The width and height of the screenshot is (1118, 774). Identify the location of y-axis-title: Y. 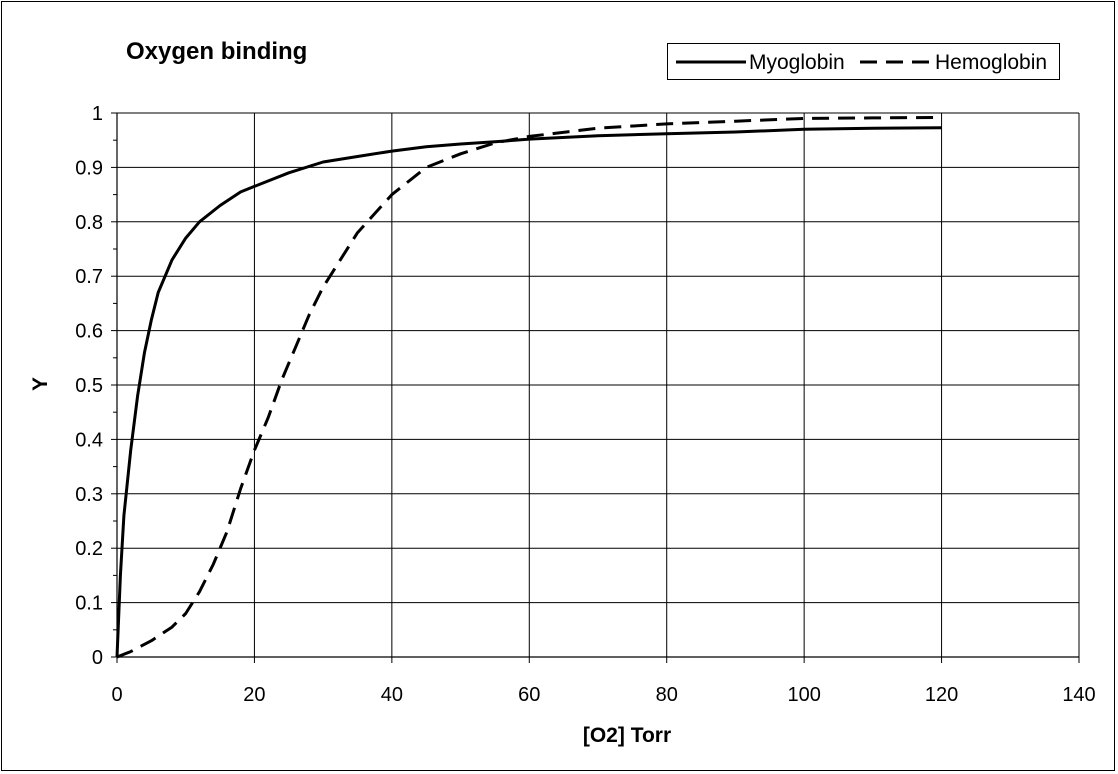
(40, 384).